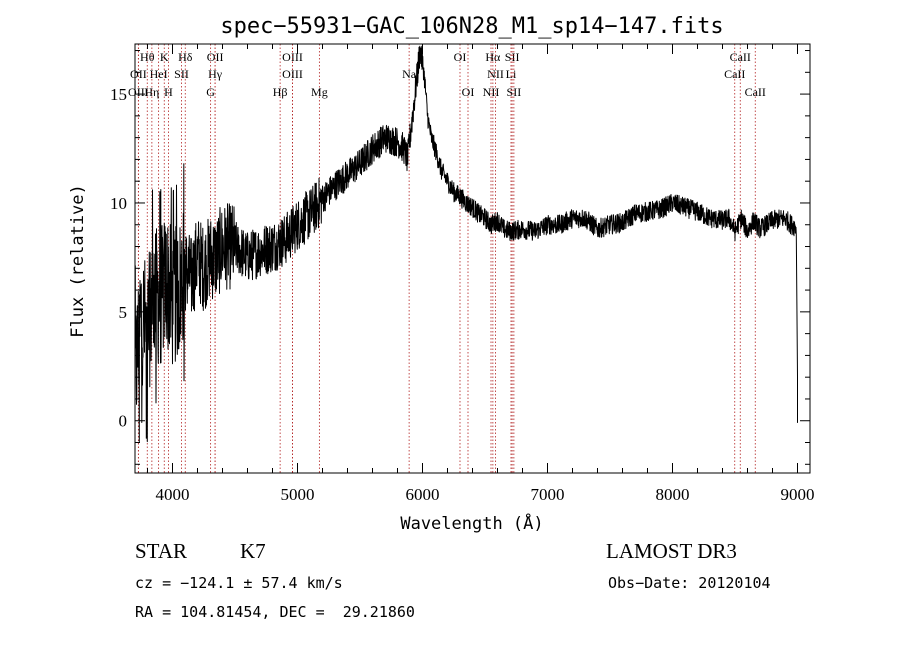 This screenshot has width=900, height=649. Describe the element at coordinates (275, 612) in the screenshot. I see `ra-dec: RA = 104.81454, DEC = 29.21860` at that location.